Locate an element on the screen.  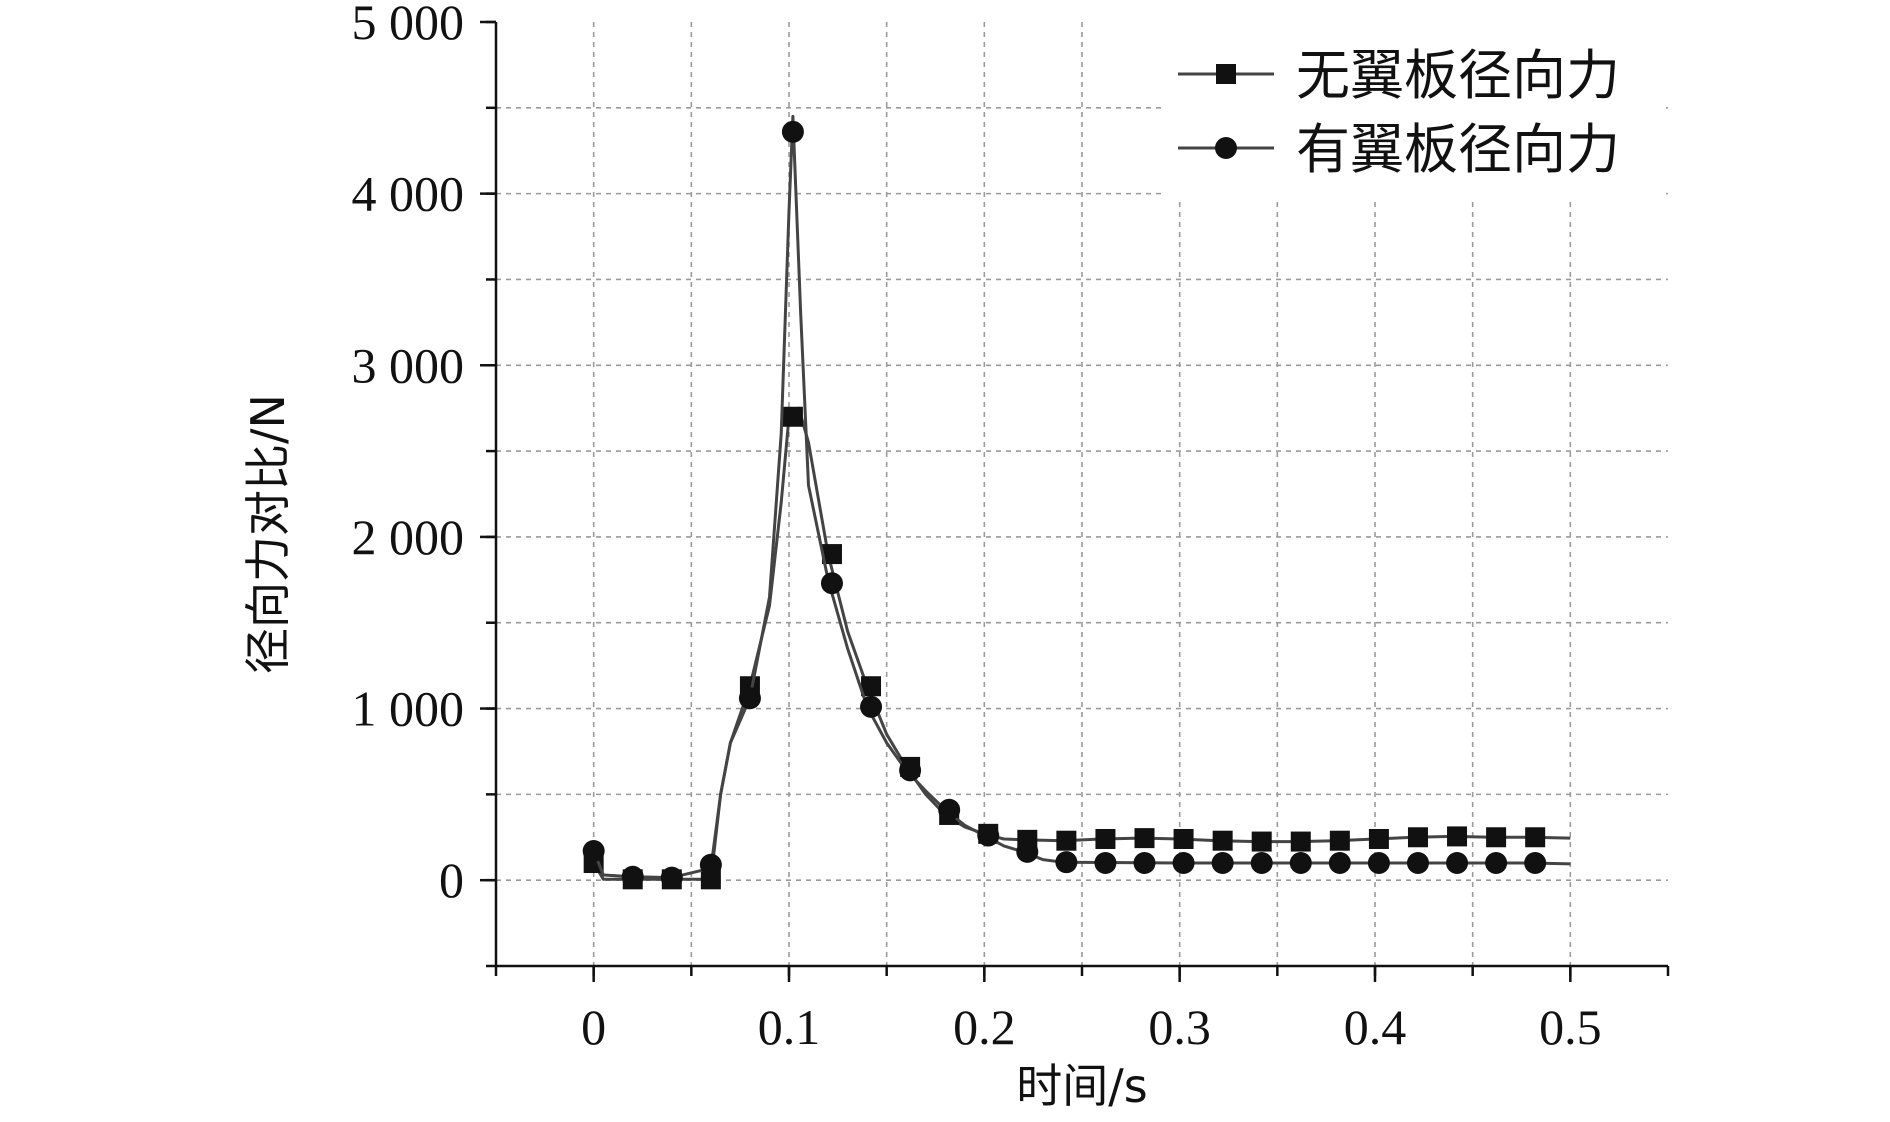
legend-item: 无翼板径向力 is located at coordinates (1399, 75).